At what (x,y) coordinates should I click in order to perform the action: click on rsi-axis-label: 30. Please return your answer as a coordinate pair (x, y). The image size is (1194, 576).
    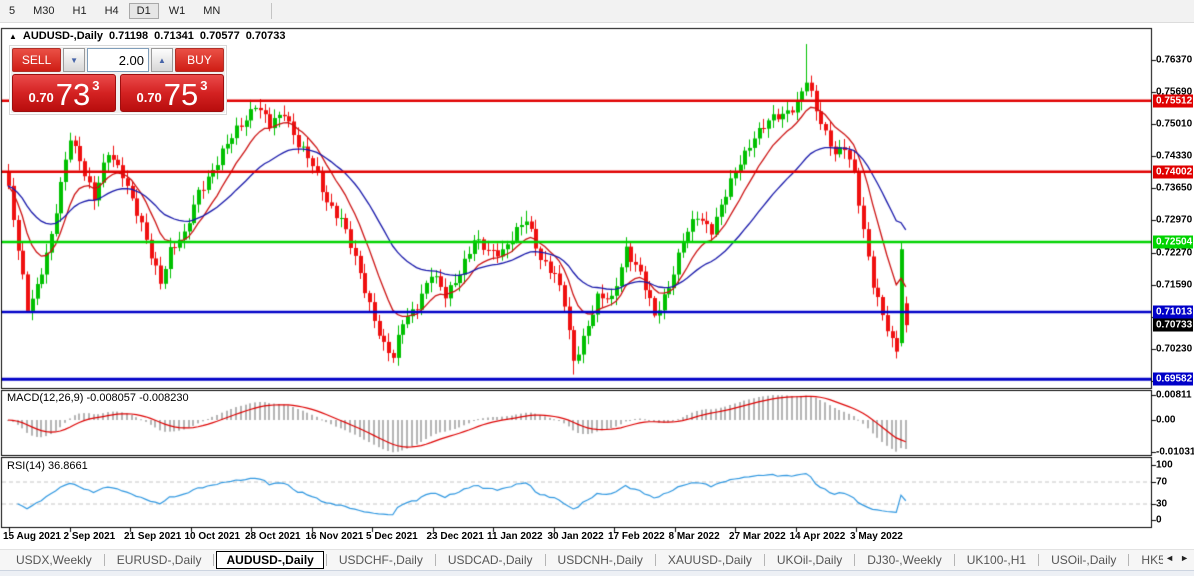
    Looking at the image, I should click on (1162, 503).